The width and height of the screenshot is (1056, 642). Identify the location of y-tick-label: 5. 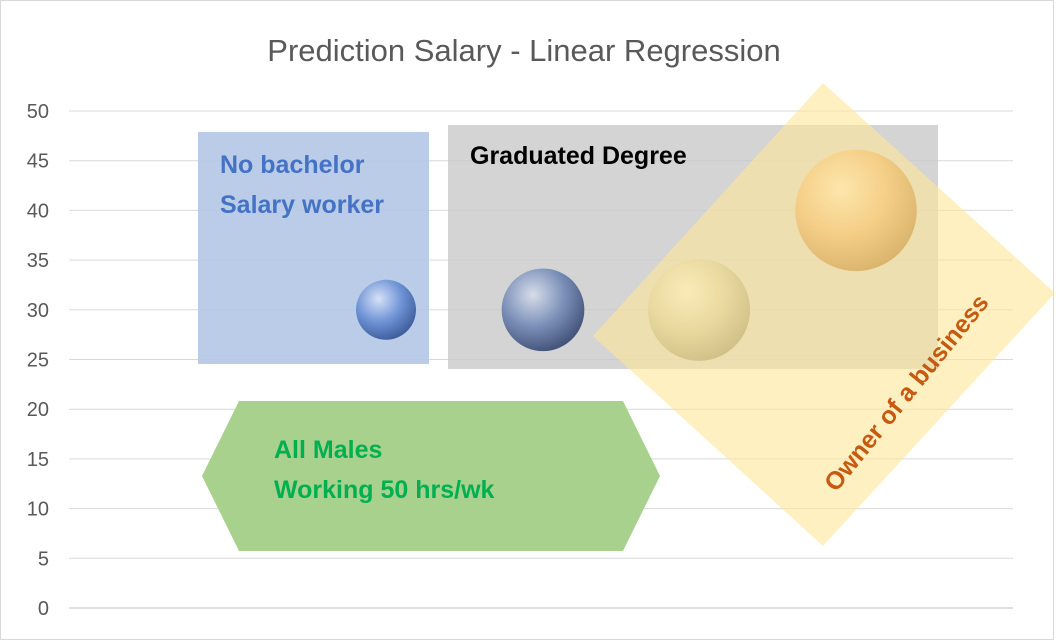
(43, 559).